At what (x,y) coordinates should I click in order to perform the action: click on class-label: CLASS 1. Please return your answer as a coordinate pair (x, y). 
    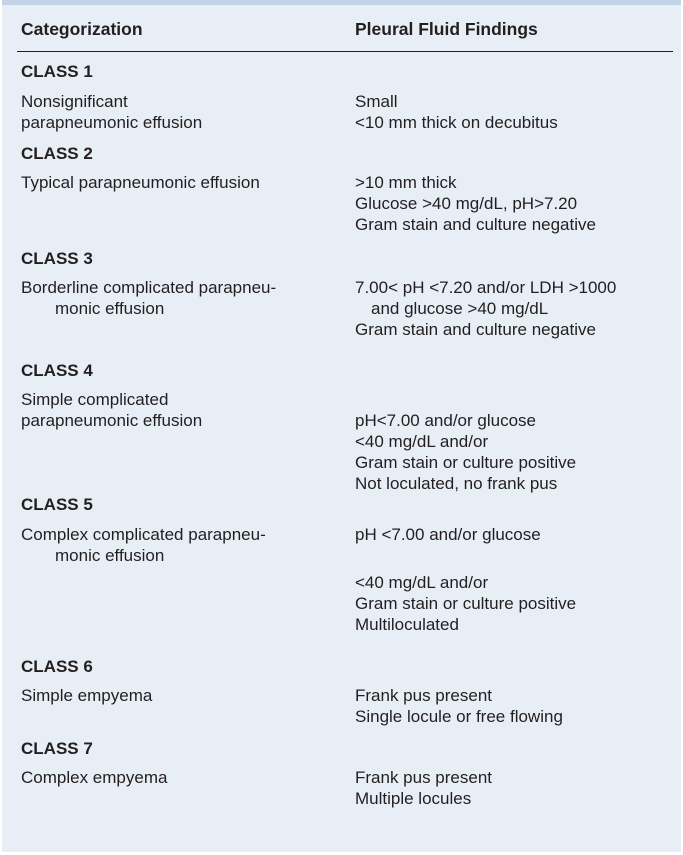
    Looking at the image, I should click on (57, 71).